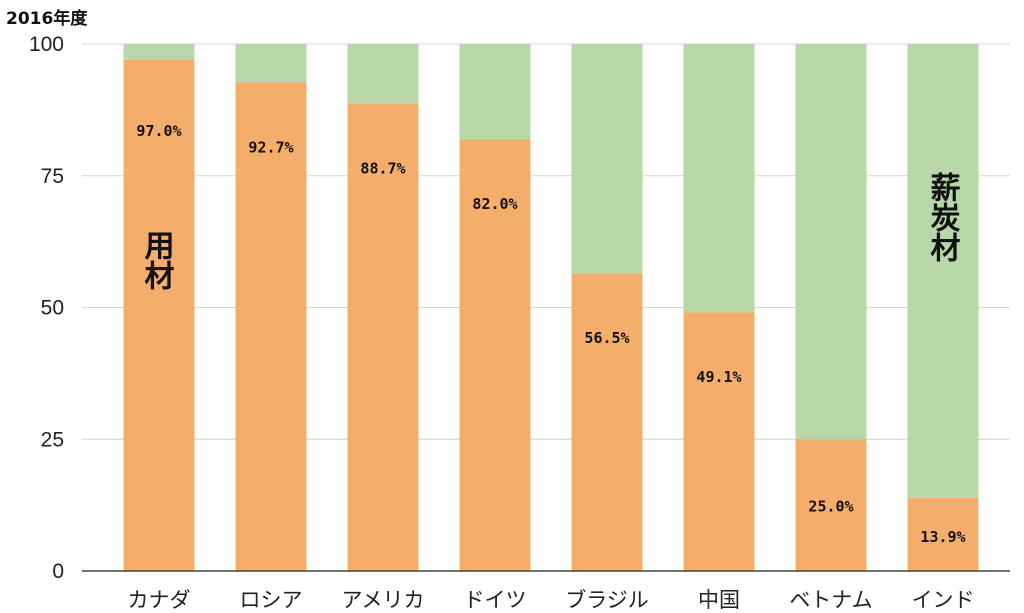 The height and width of the screenshot is (613, 1024). Describe the element at coordinates (606, 338) in the screenshot. I see `data-label: 56.5%` at that location.